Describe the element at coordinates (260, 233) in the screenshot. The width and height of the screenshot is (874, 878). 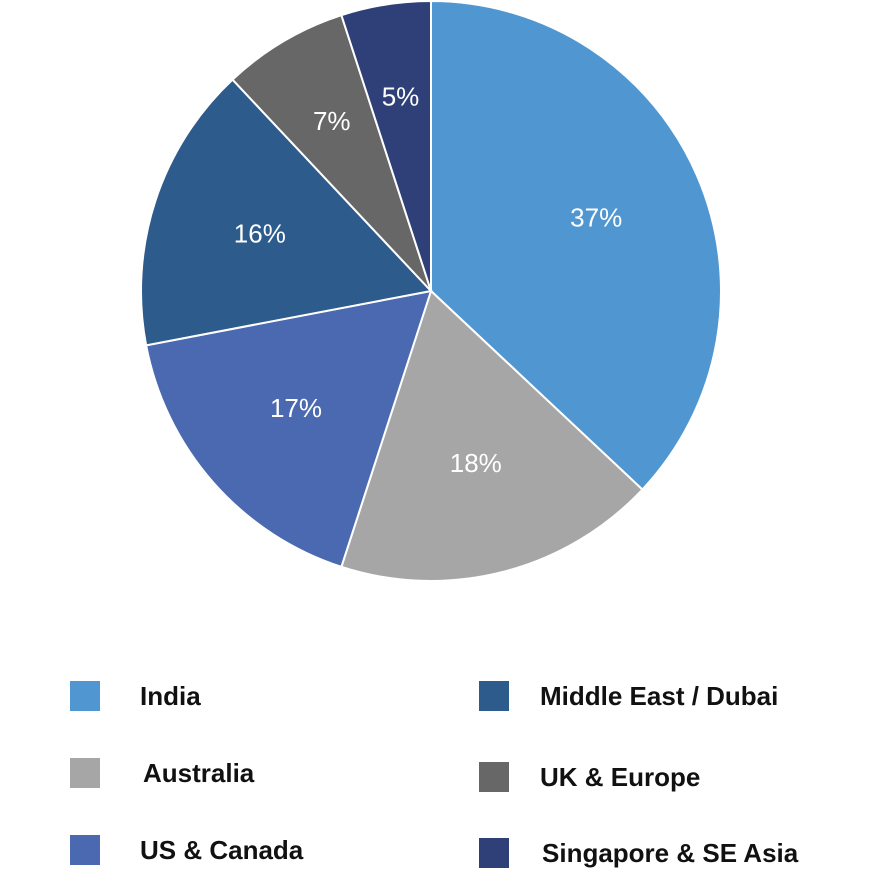
I see `slice-label-middle-east-dubai: 16%` at that location.